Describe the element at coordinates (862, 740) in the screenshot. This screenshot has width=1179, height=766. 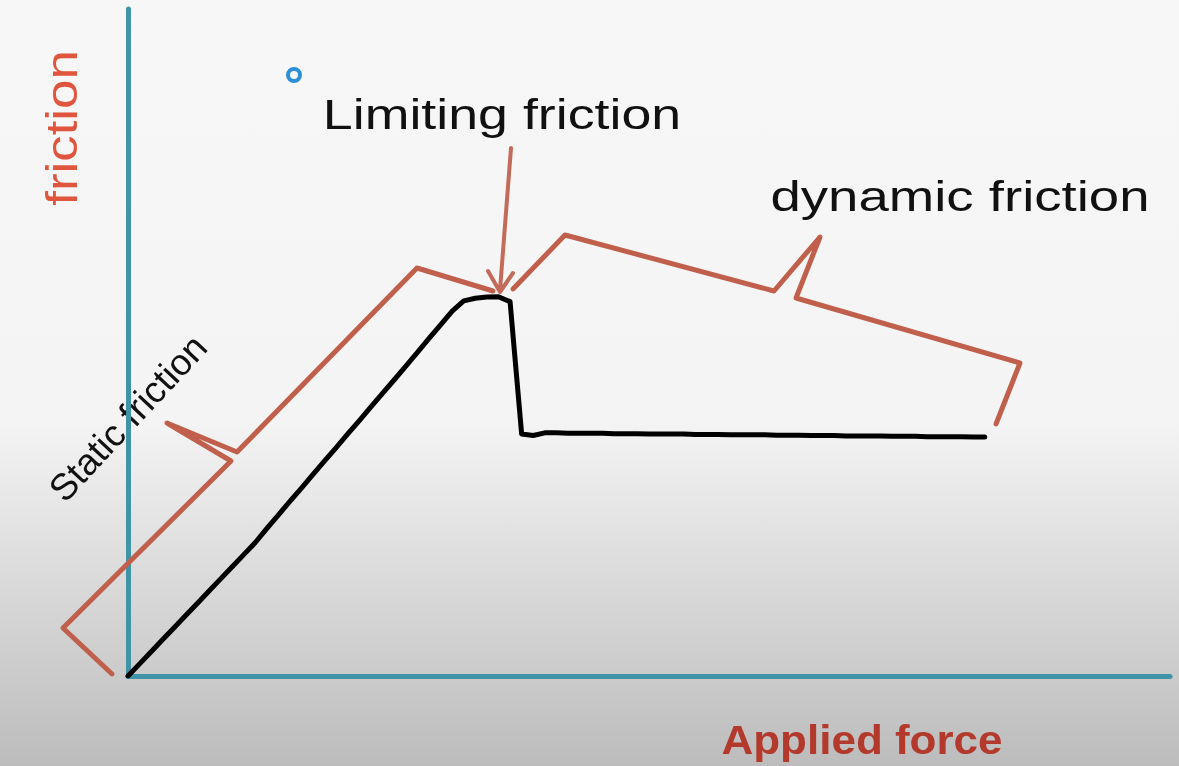
I see `x-axis-title: Applied force` at that location.